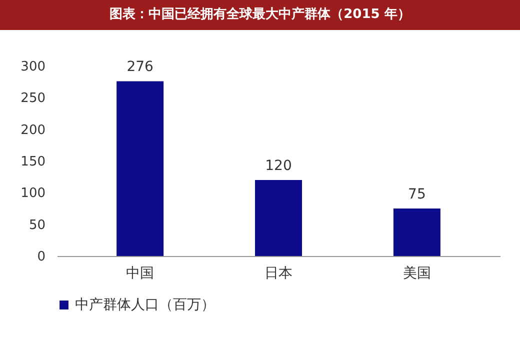  I want to click on data-label: 120, so click(278, 166).